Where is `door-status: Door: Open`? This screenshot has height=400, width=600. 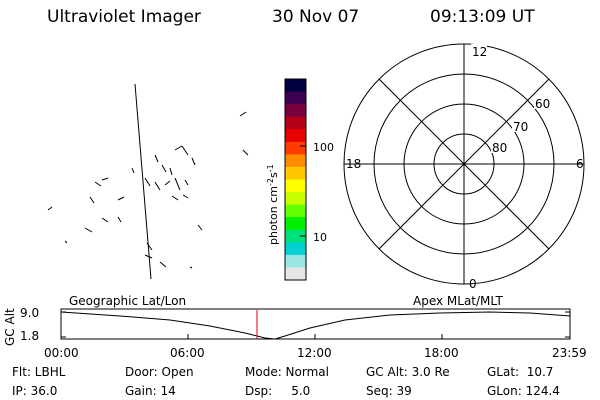 door-status: Door: Open is located at coordinates (159, 372).